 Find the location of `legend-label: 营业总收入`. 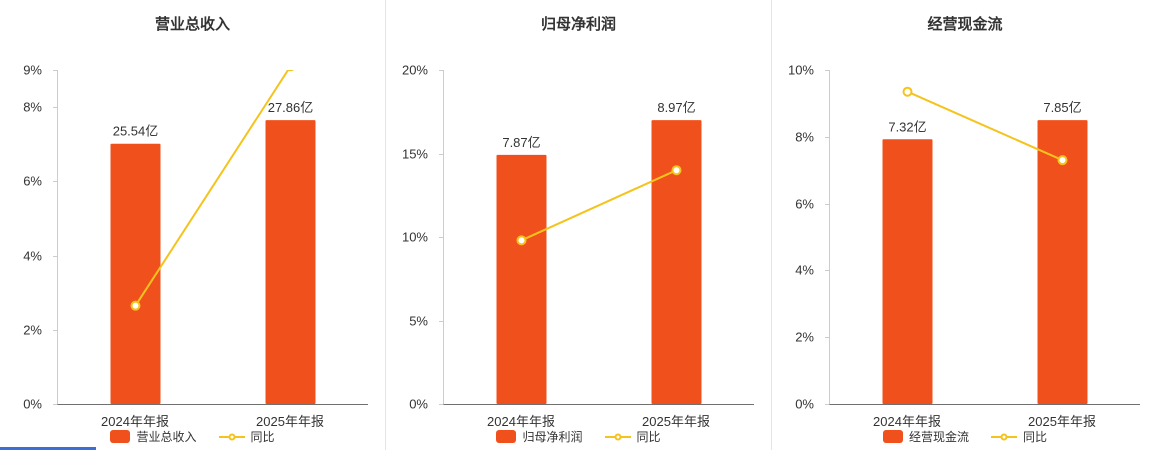

legend-label: 营业总收入 is located at coordinates (166, 437).